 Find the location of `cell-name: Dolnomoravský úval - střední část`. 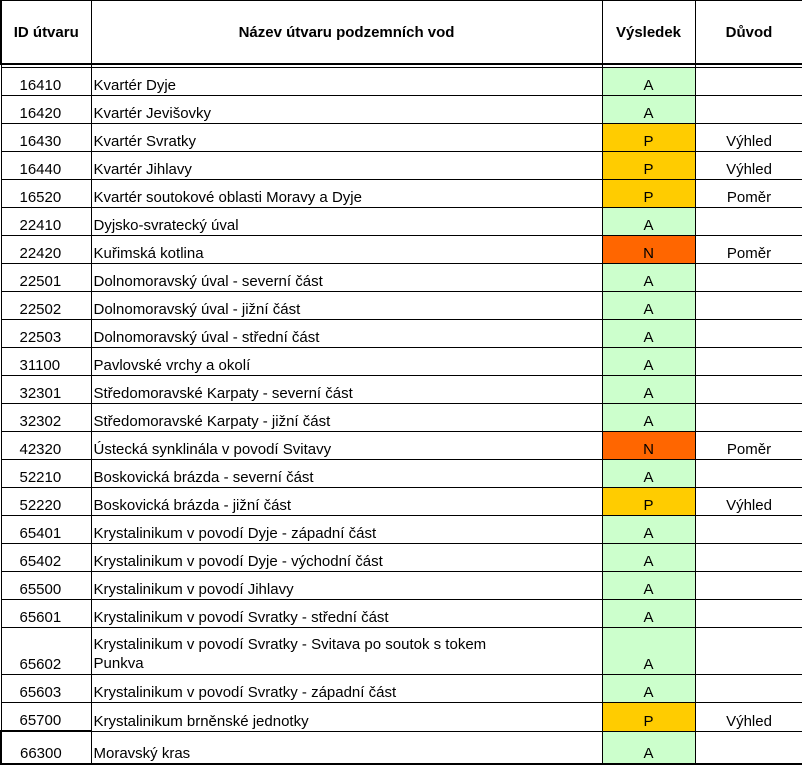

cell-name: Dolnomoravský úval - střední část is located at coordinates (346, 333).